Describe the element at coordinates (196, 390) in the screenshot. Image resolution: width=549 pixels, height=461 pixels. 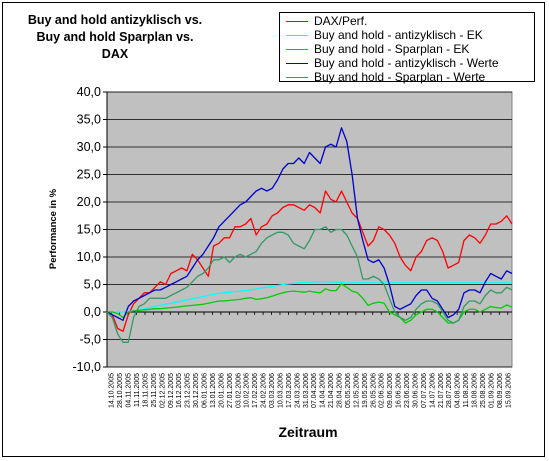
I see `x-tick-label-10: 30.12.2005` at that location.